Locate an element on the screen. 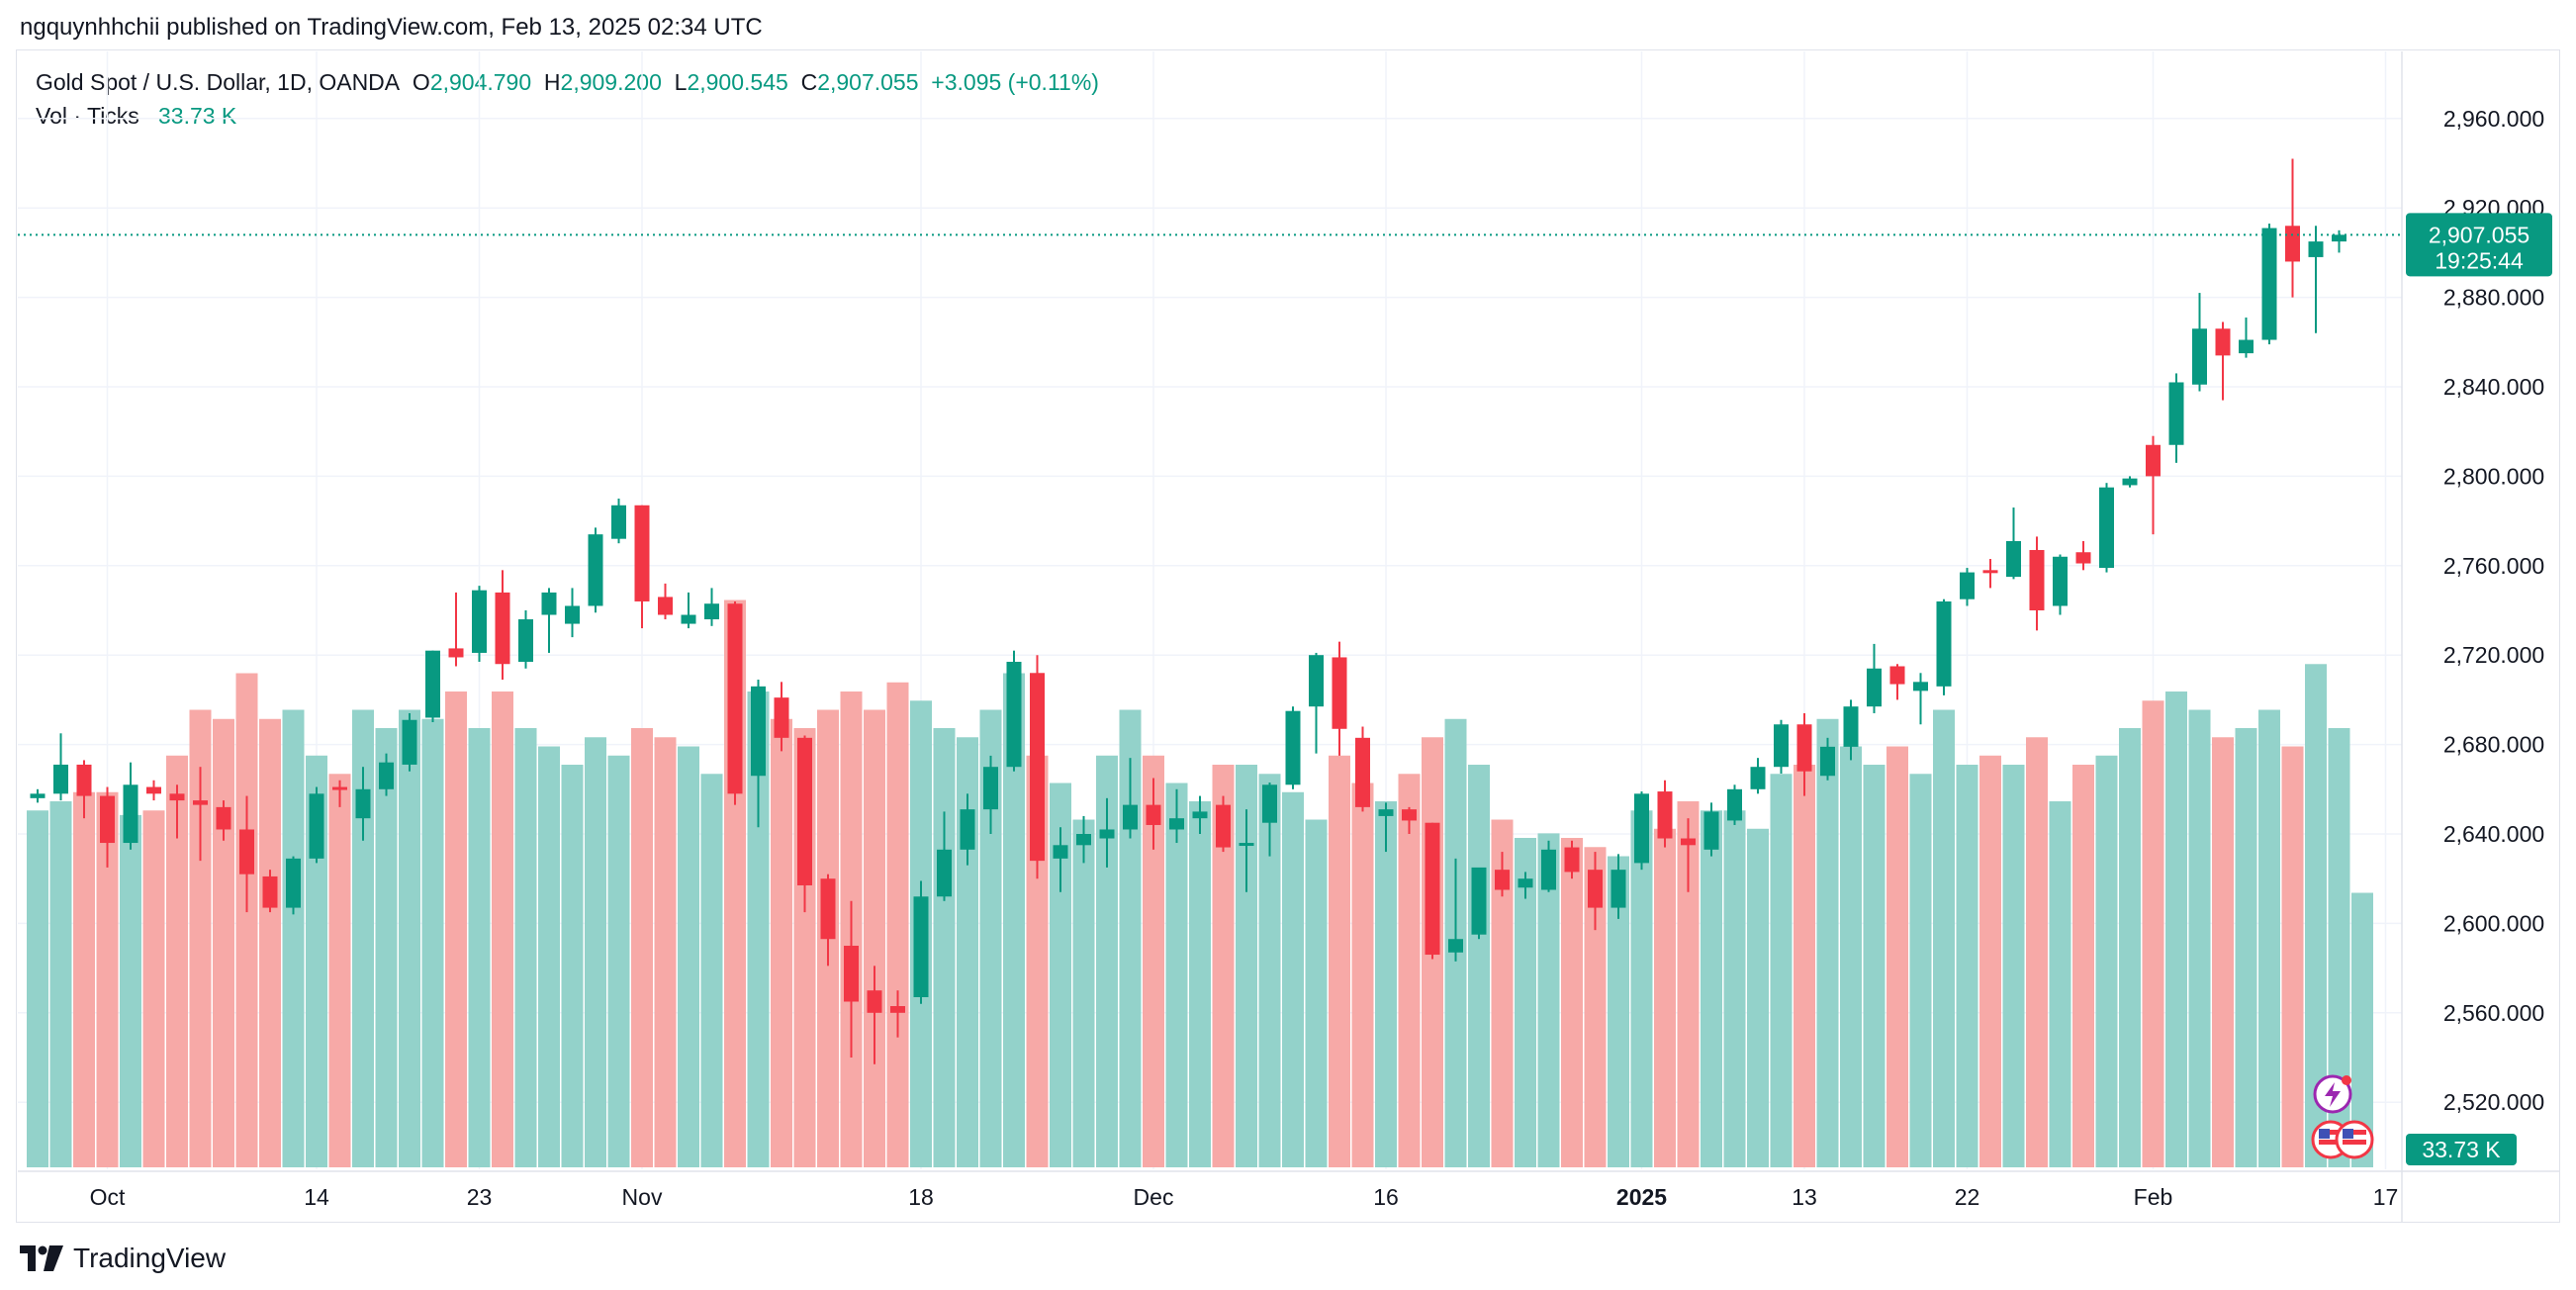  volume-label: Vol · Ticks is located at coordinates (88, 116).